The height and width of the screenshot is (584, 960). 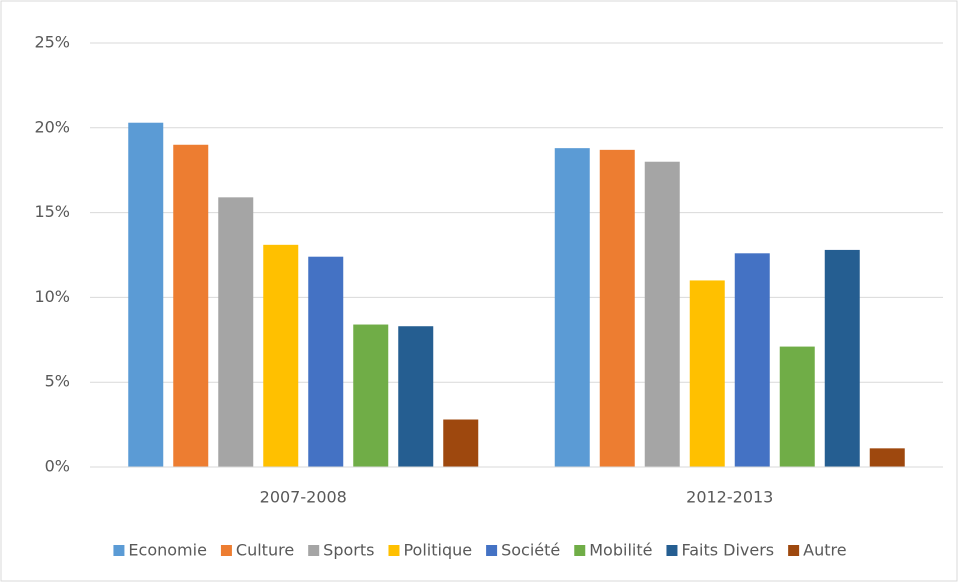 I want to click on y-tick-label: 25%, so click(x=52, y=42).